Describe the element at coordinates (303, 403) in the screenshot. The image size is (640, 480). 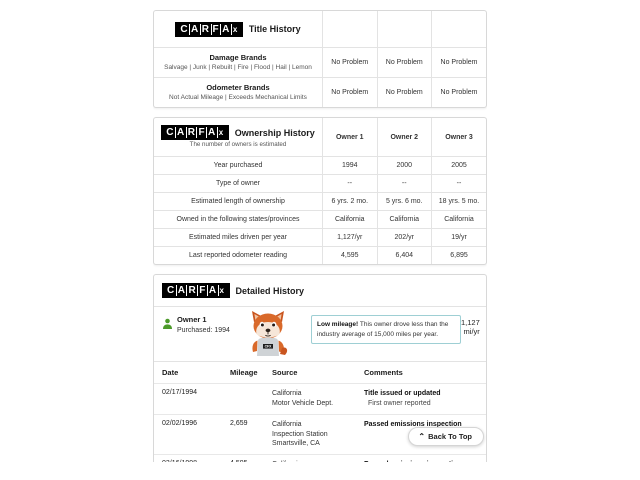
I see `record-source-line: Motor Vehicle Dept.` at that location.